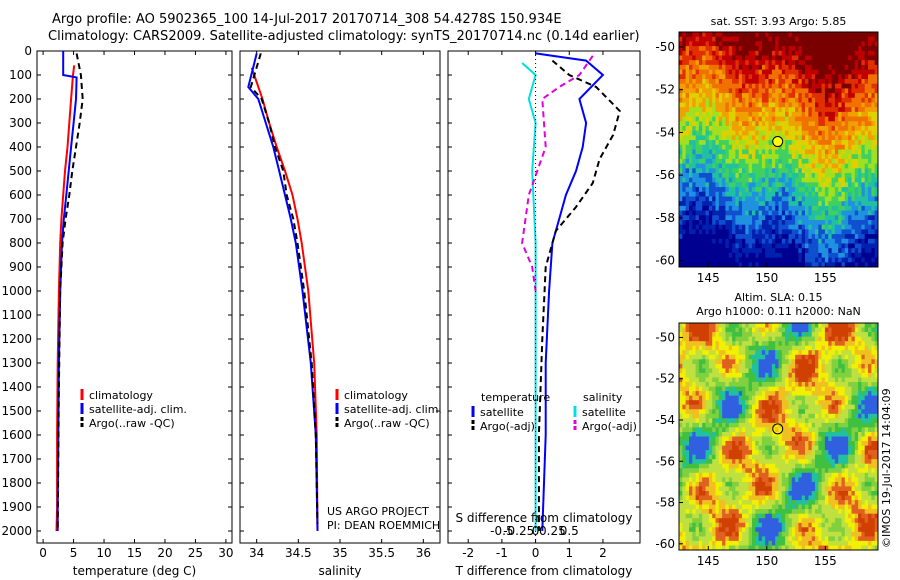 This screenshot has width=900, height=580. I want to click on y-tick-label: -60, so click(665, 261).